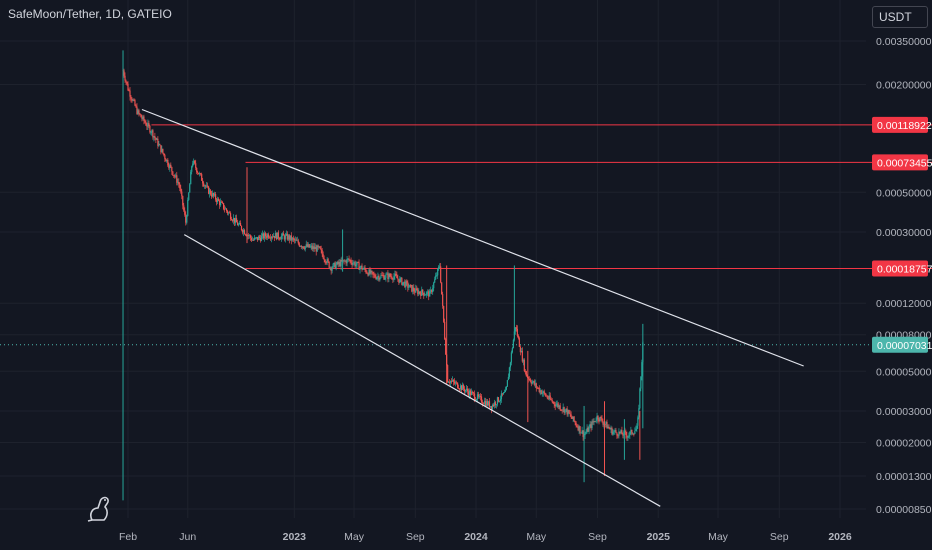 This screenshot has height=550, width=932. Describe the element at coordinates (476, 537) in the screenshot. I see `x-tick-label: 2024` at that location.